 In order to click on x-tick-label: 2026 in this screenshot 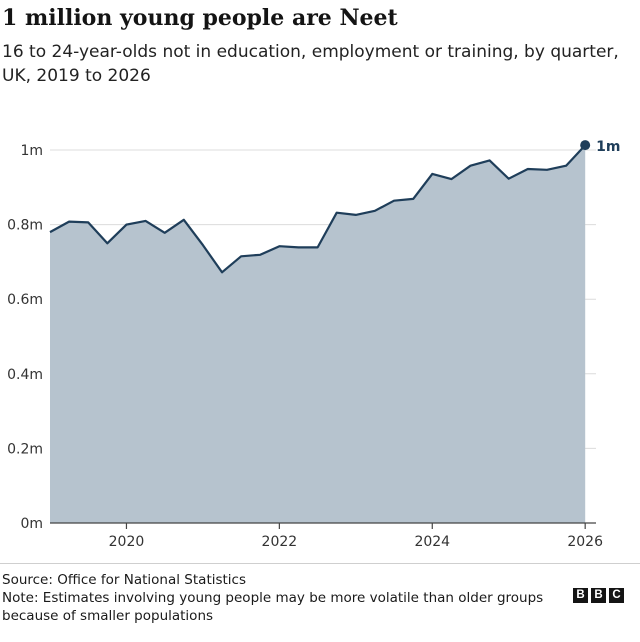, I will do `click(585, 542)`.